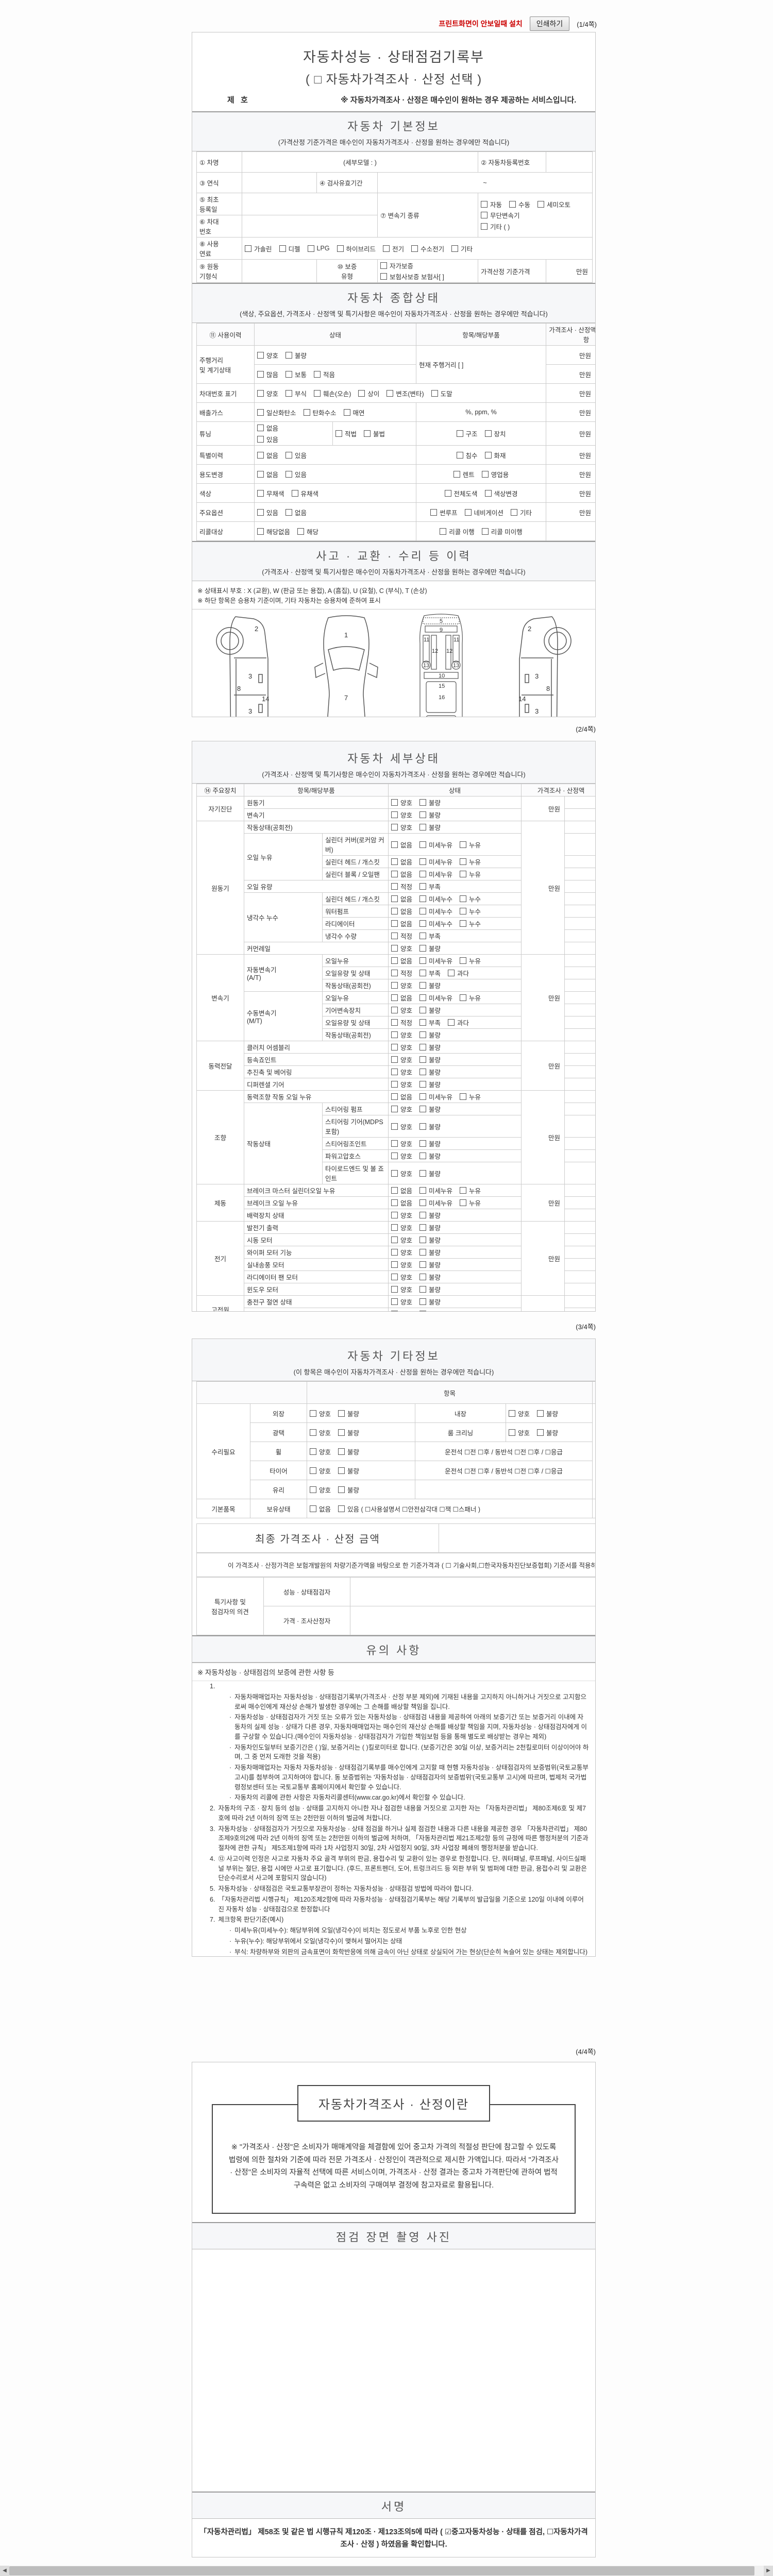 The width and height of the screenshot is (773, 2576). I want to click on checkbox-option: 화재, so click(495, 455).